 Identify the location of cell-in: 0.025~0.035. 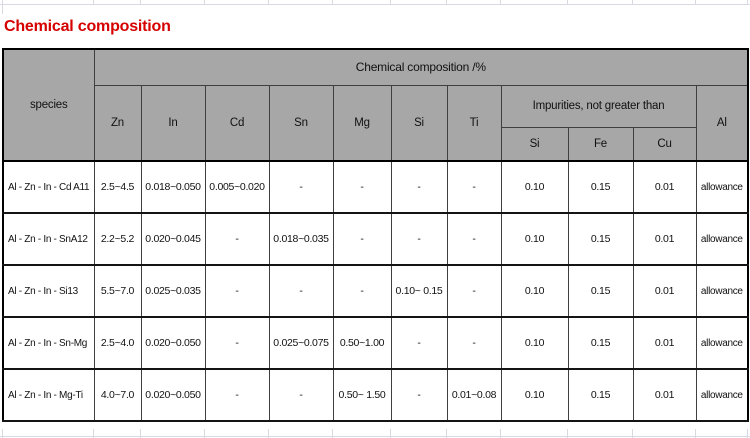
(173, 291).